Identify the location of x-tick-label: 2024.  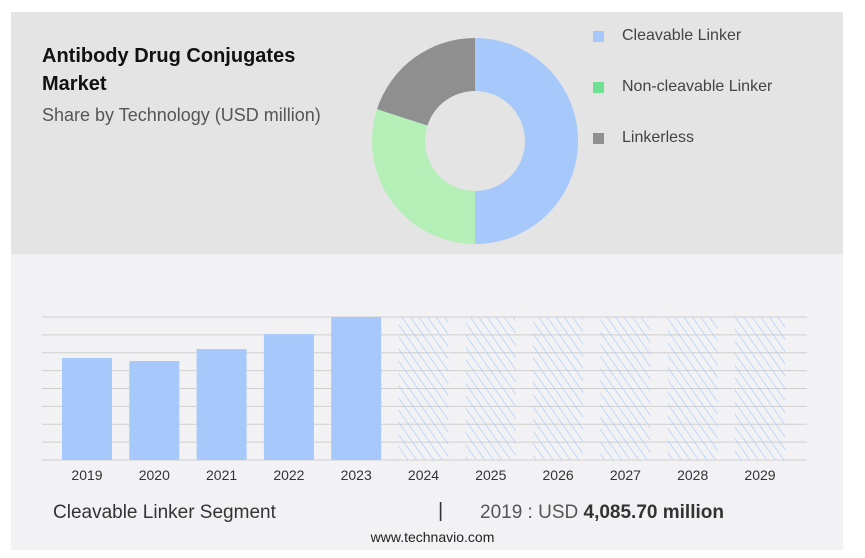
(423, 475).